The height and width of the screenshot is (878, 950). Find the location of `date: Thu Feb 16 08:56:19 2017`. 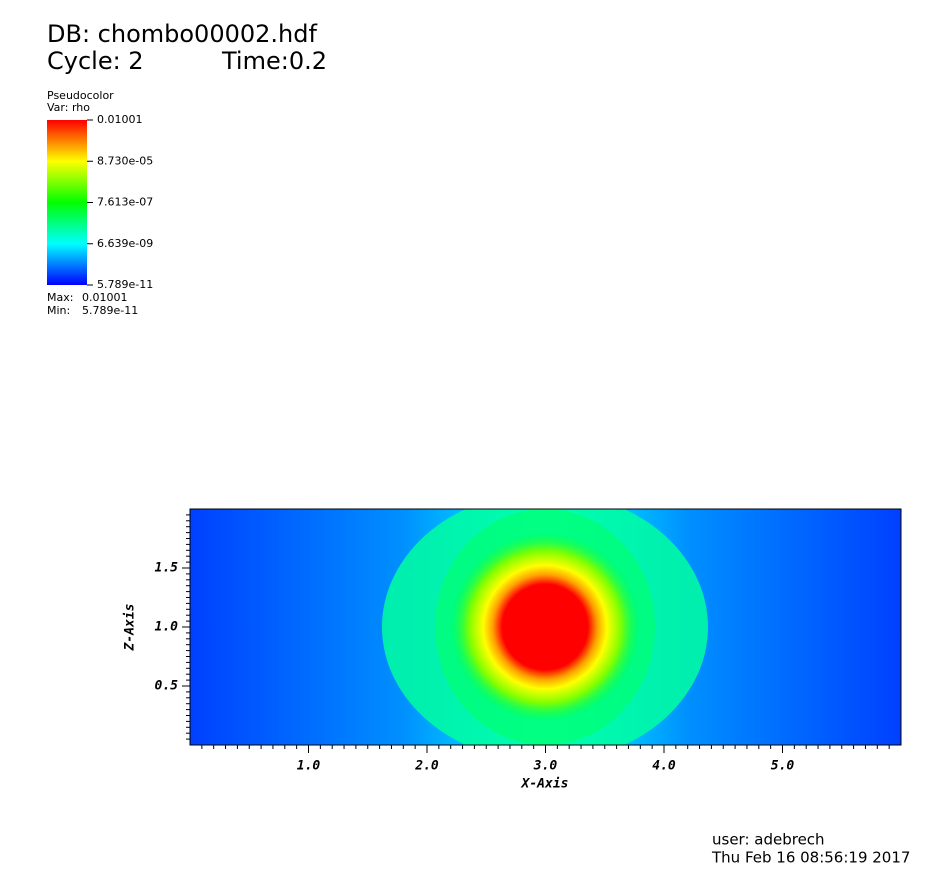

date: Thu Feb 16 08:56:19 2017 is located at coordinates (810, 858).